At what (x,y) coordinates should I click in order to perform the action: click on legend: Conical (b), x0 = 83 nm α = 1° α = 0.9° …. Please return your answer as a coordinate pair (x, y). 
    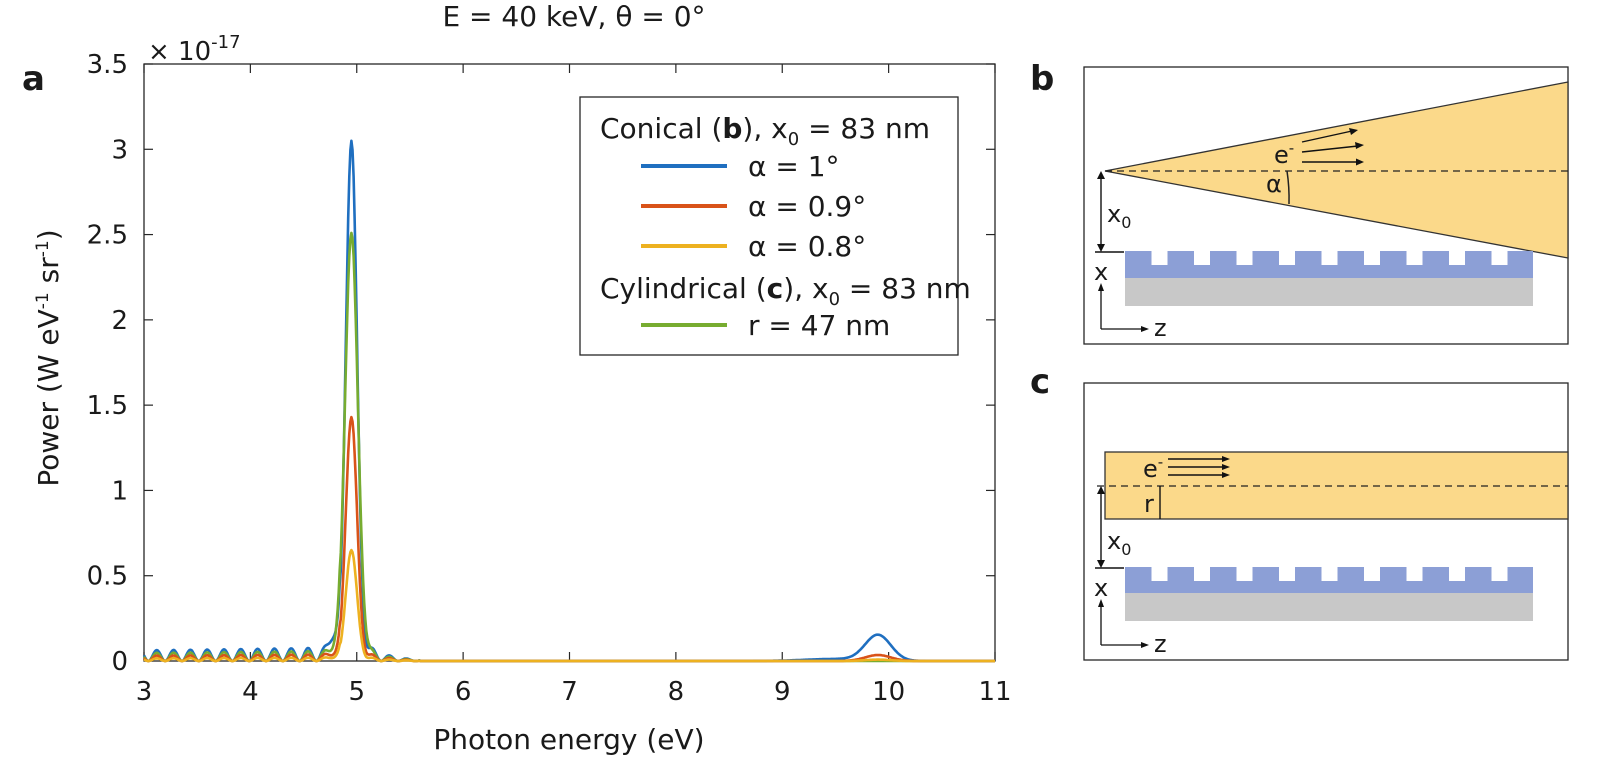
    Looking at the image, I should click on (775, 226).